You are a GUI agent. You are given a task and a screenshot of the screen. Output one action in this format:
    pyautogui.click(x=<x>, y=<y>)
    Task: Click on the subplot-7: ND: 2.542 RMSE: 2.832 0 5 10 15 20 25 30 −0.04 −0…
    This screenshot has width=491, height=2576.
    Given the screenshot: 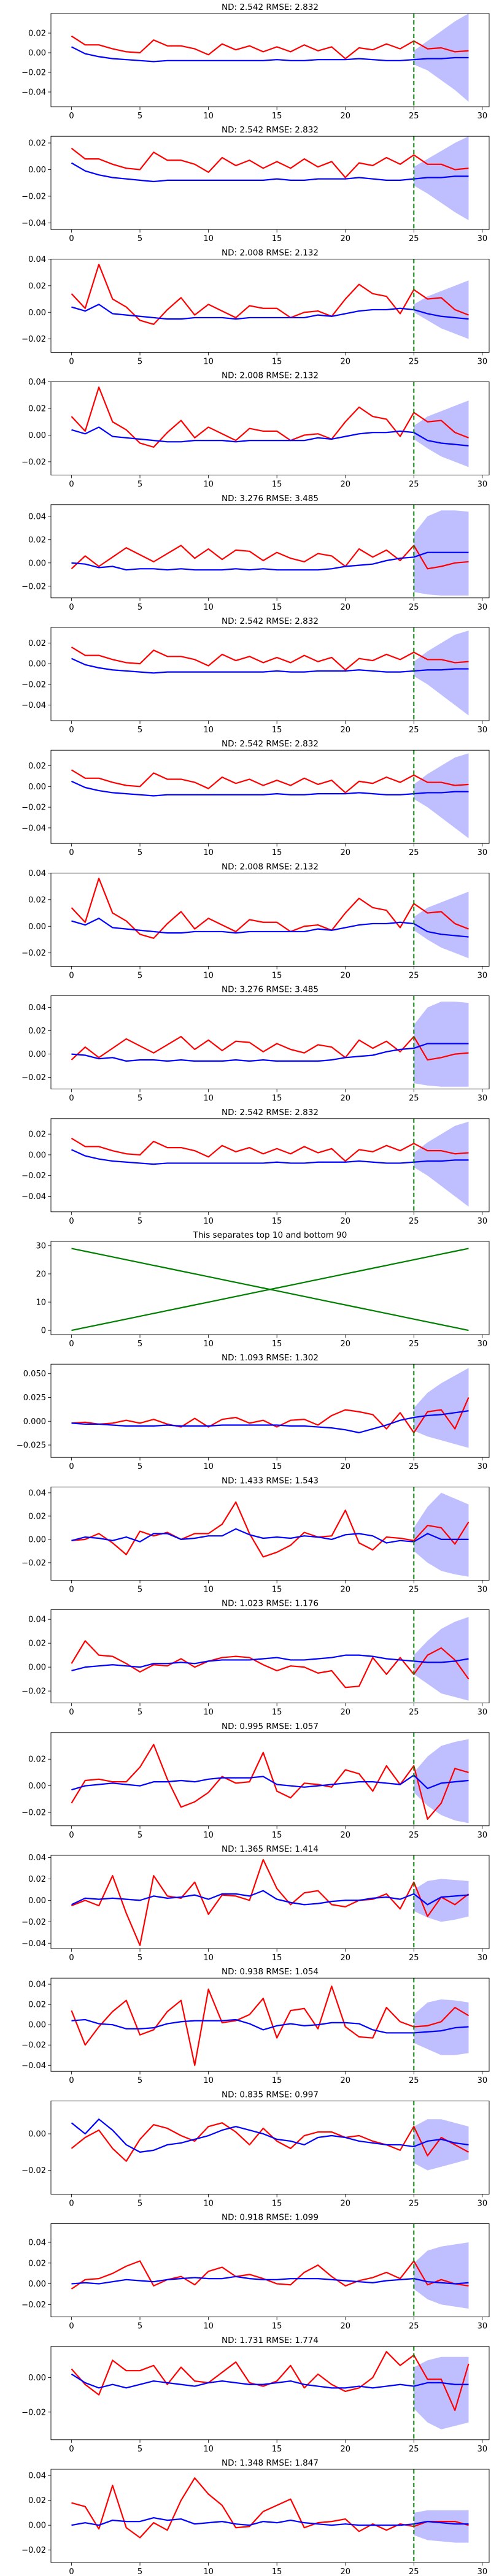 What is the action you would take?
    pyautogui.click(x=256, y=798)
    